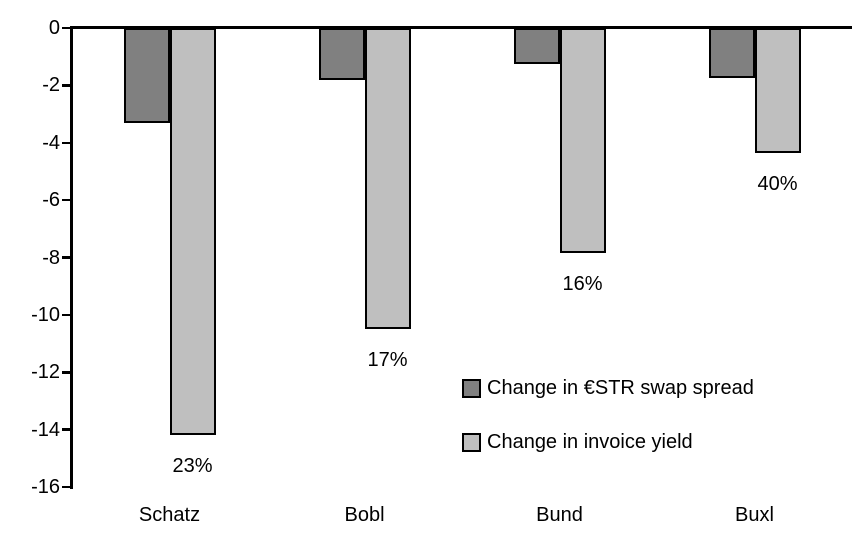 The width and height of the screenshot is (852, 539). I want to click on data-label-buxl: 40%, so click(777, 183).